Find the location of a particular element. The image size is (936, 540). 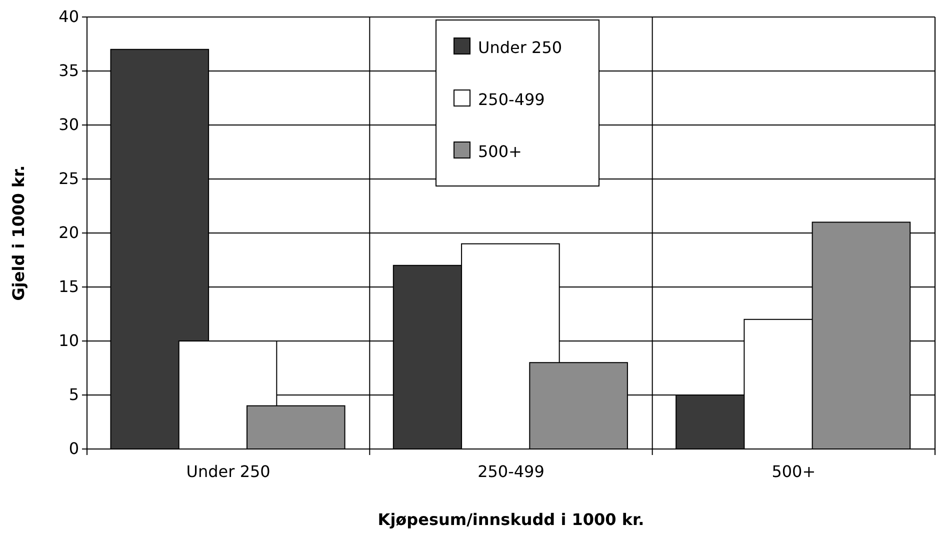

legend-label: 250-499 is located at coordinates (511, 99).